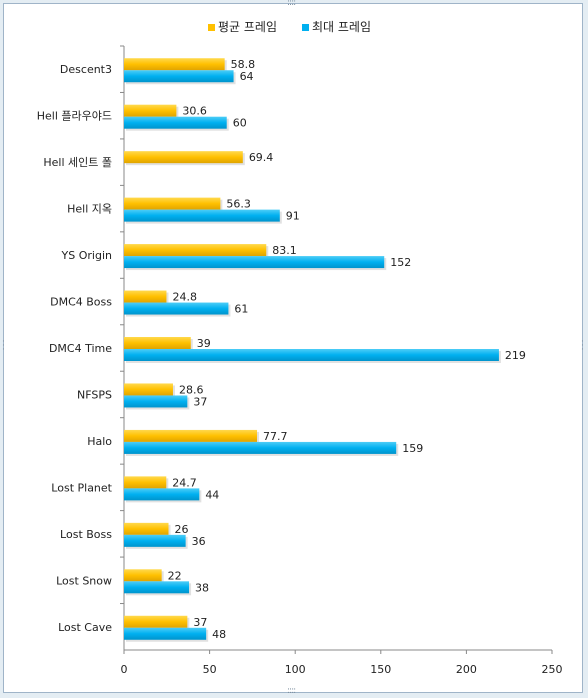  What do you see at coordinates (124, 669) in the screenshot?
I see `x-tick-label-0: 0` at bounding box center [124, 669].